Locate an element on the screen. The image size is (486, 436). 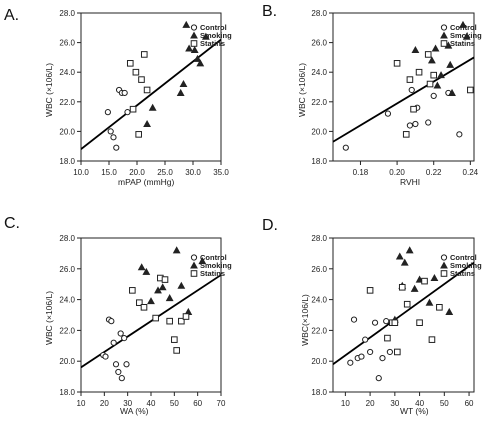
x-tick-label: 20.0 is located at coordinates (137, 172).